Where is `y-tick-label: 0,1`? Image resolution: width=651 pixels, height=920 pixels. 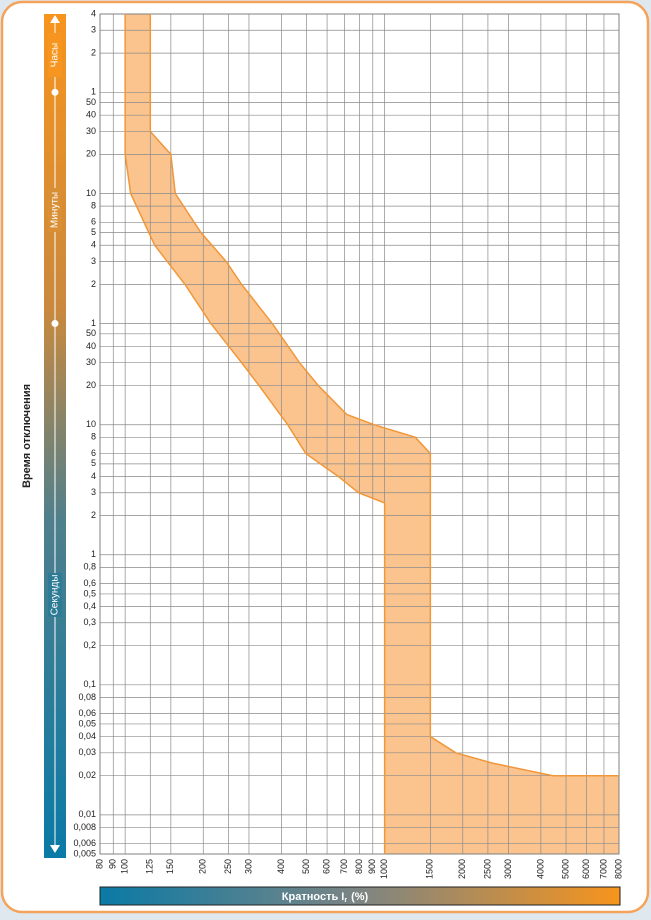
y-tick-label: 0,1 is located at coordinates (89, 684).